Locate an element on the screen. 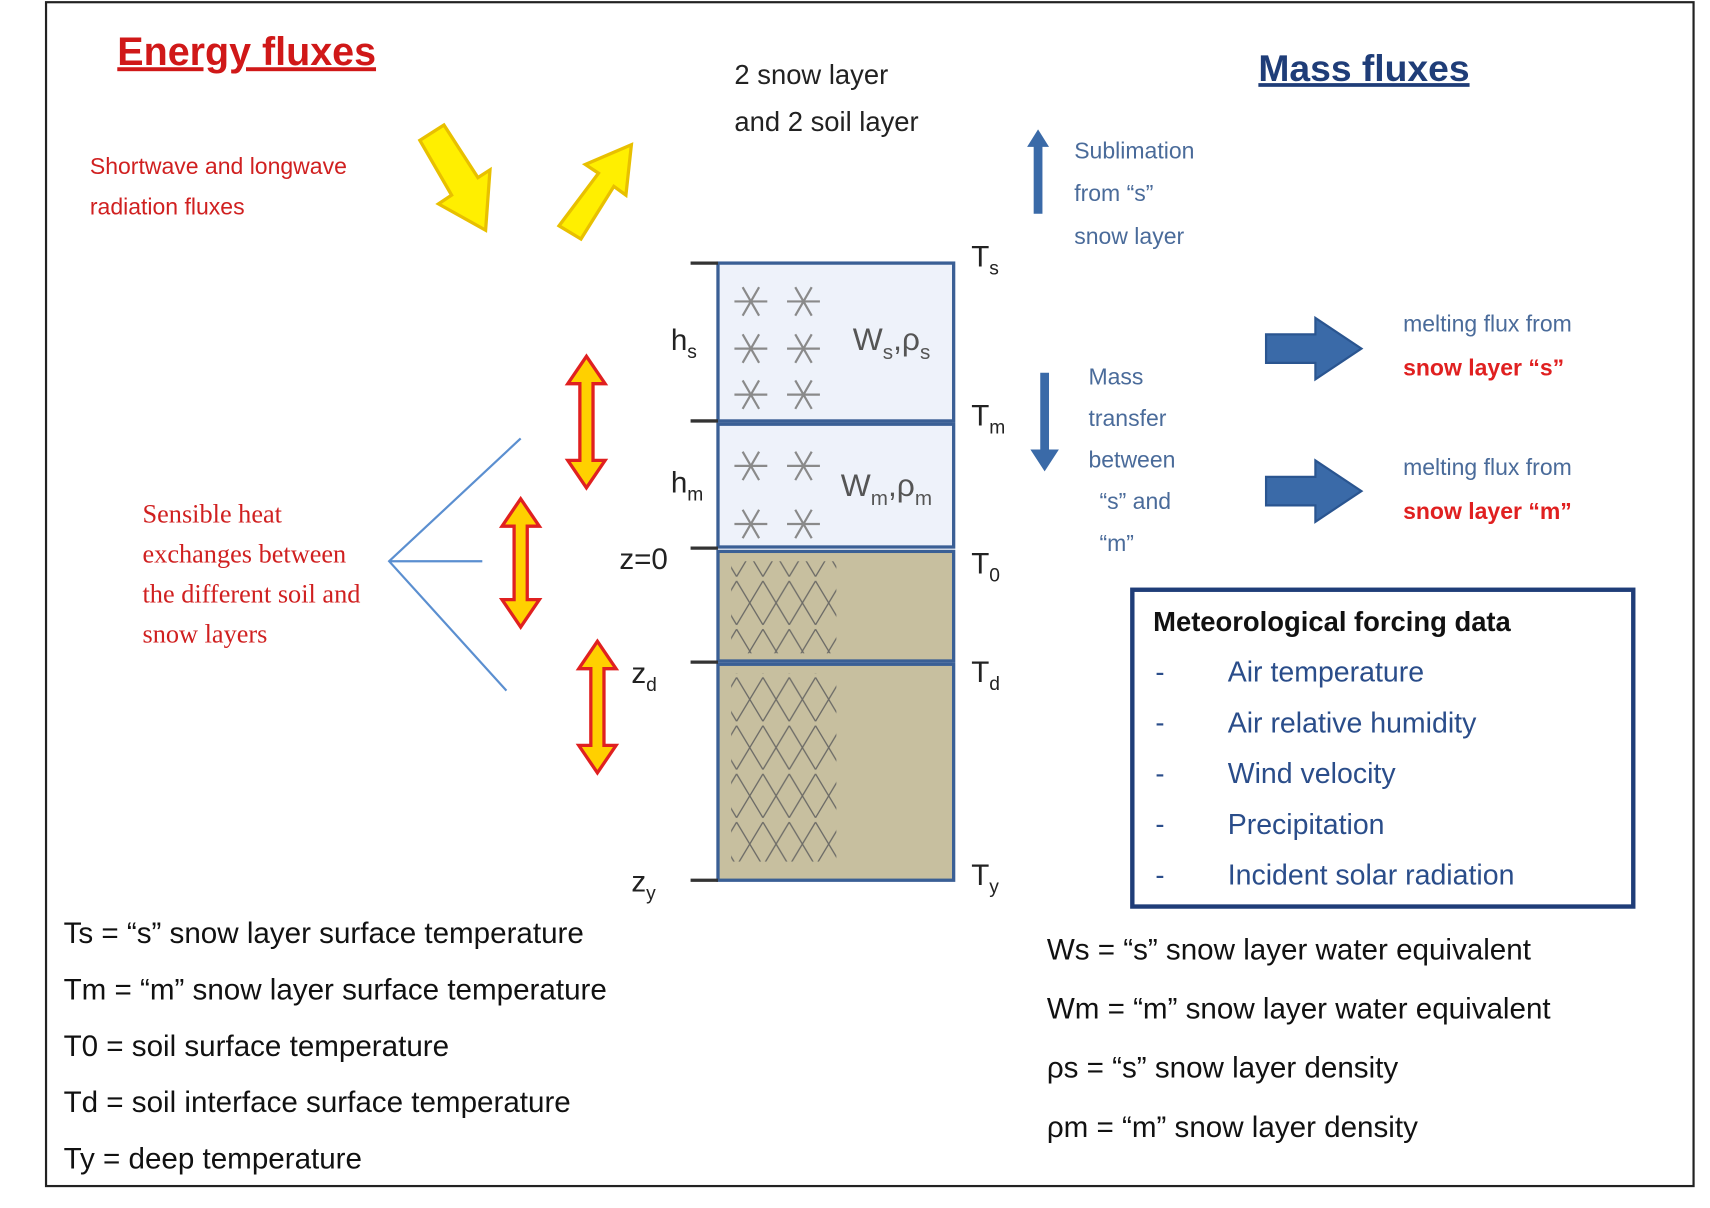  melting-layer-label: snow layer “m” is located at coordinates (1487, 511).